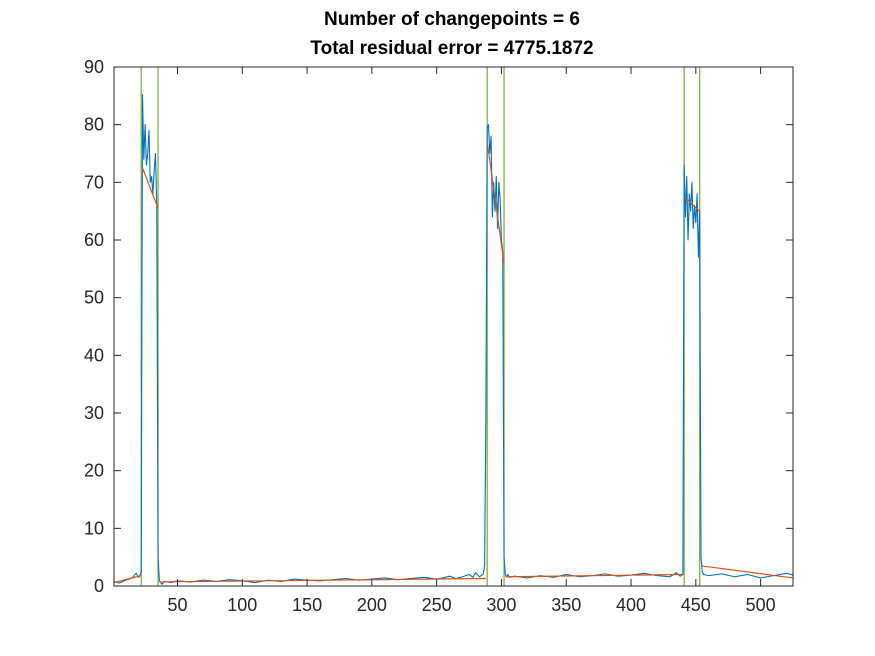  What do you see at coordinates (177, 605) in the screenshot?
I see `x-tick-label: 50` at bounding box center [177, 605].